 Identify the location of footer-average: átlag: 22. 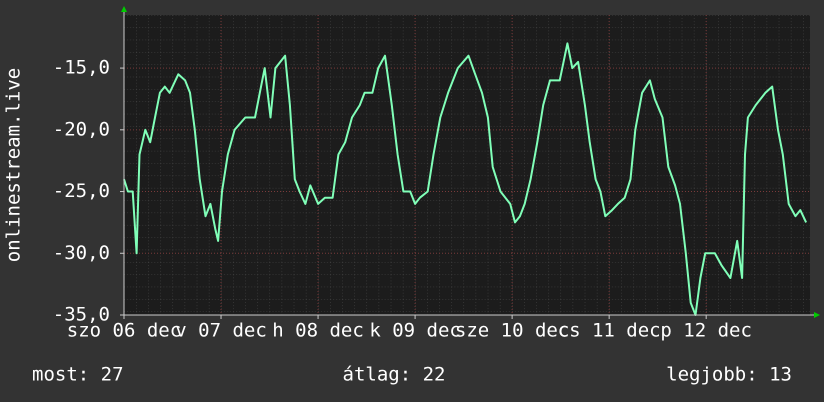
(394, 375).